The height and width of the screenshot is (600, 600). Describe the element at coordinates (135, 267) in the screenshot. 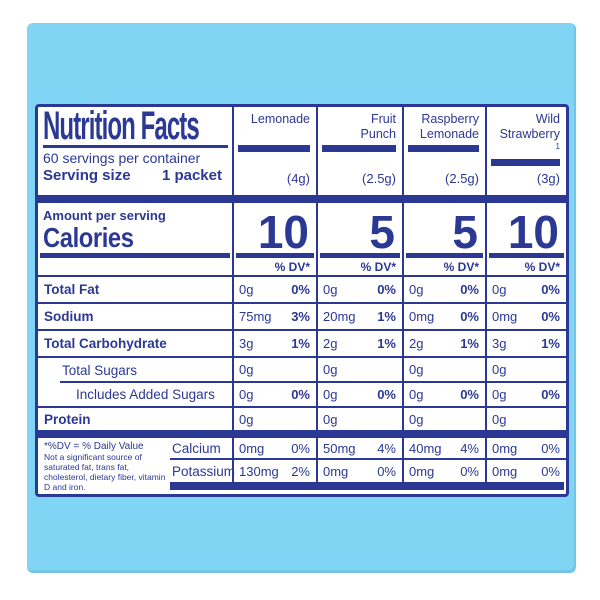

I see `dv-header-spacer` at that location.